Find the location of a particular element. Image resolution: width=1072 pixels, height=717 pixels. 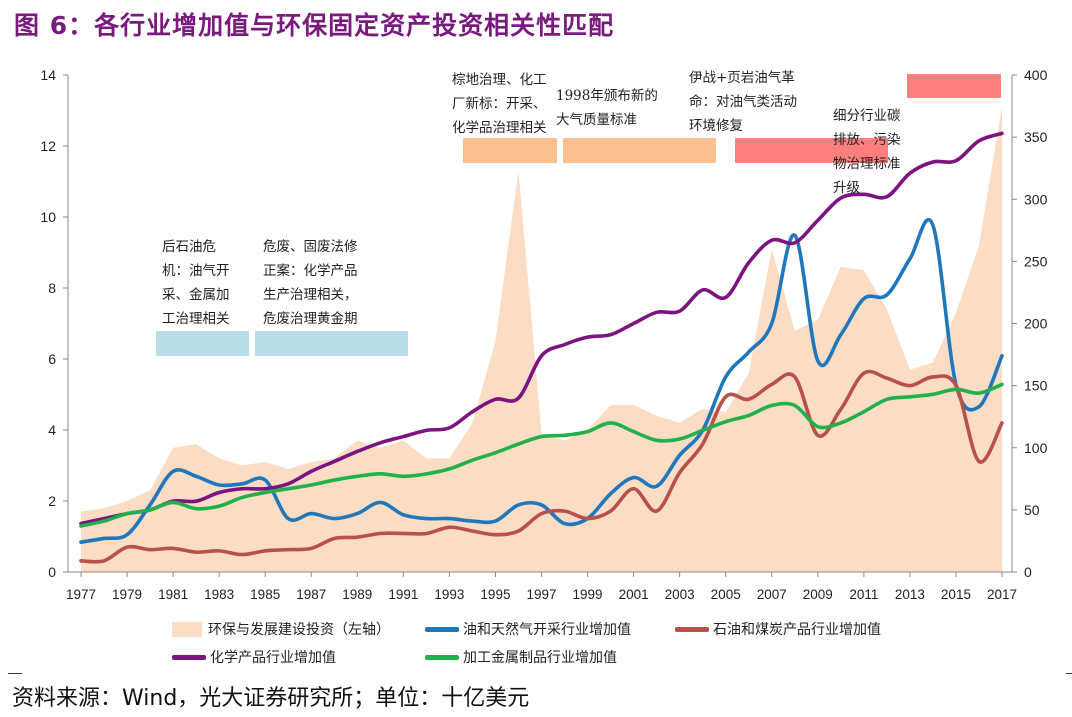

left-tick-label: 10 is located at coordinates (48, 217).